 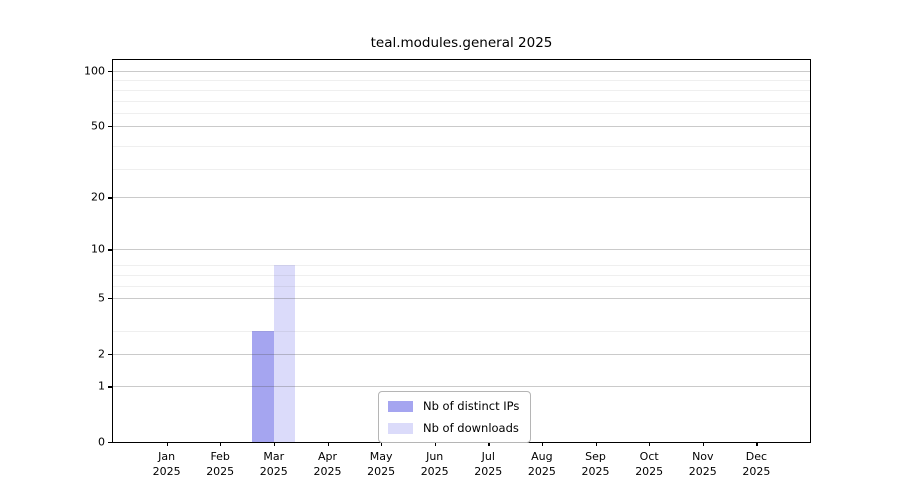 What do you see at coordinates (381, 456) in the screenshot?
I see `x-tick-month: May` at bounding box center [381, 456].